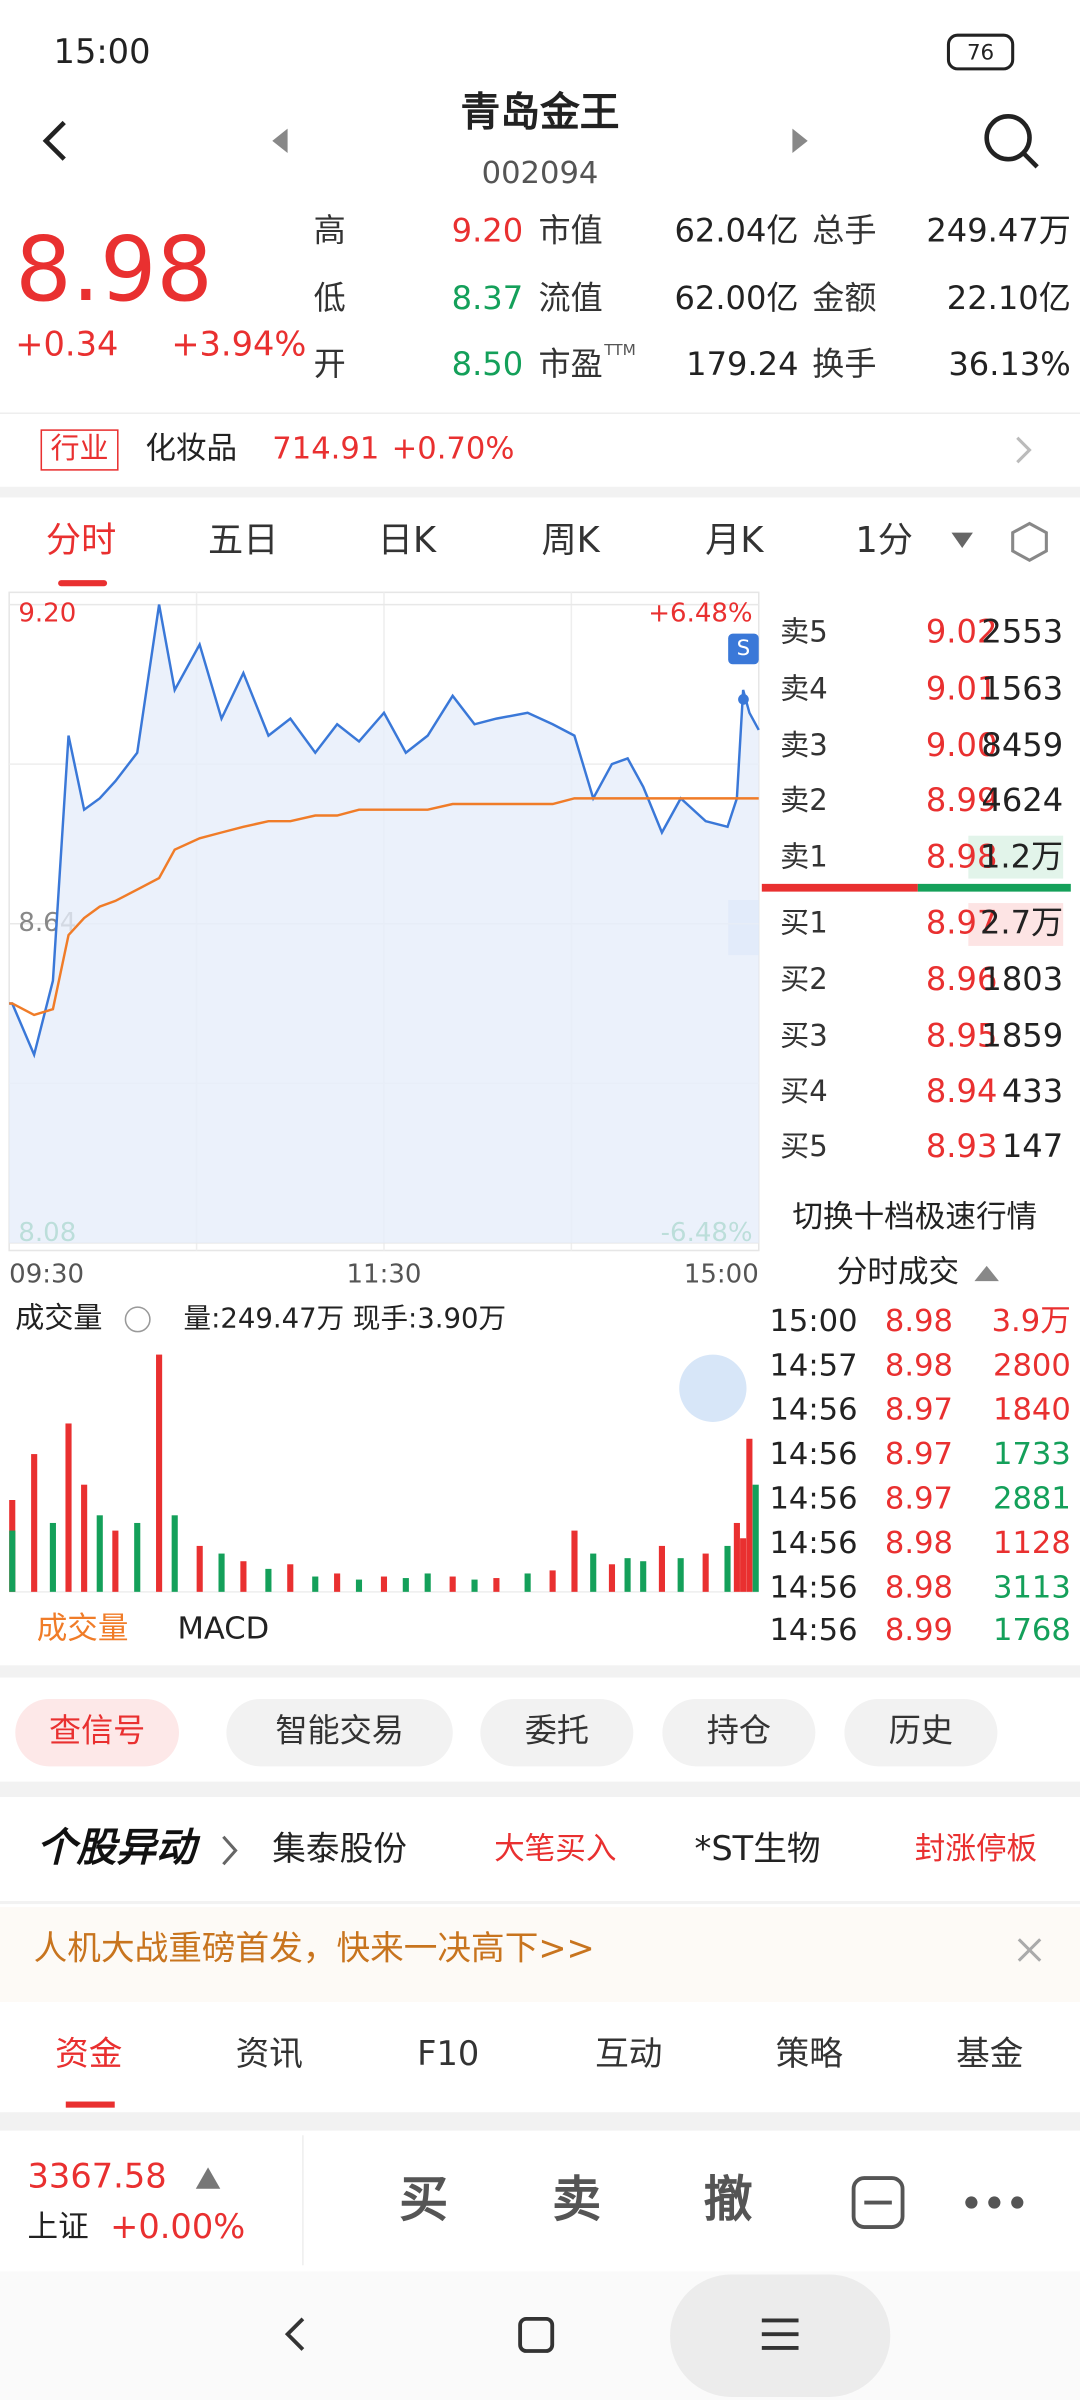 The width and height of the screenshot is (1080, 2400). I want to click on battery, so click(980, 52).